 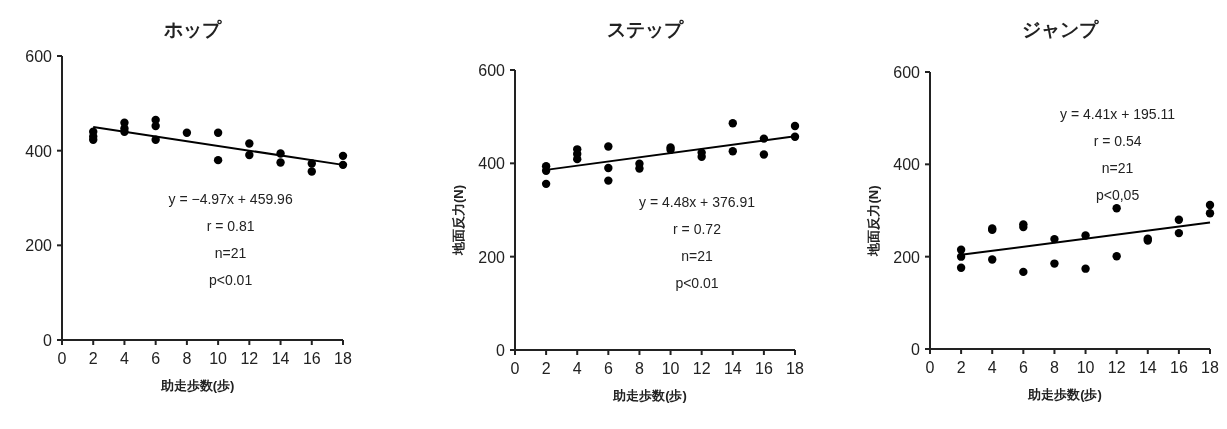 I want to click on annotation: y = 4.48x + 376.91, so click(x=697, y=202).